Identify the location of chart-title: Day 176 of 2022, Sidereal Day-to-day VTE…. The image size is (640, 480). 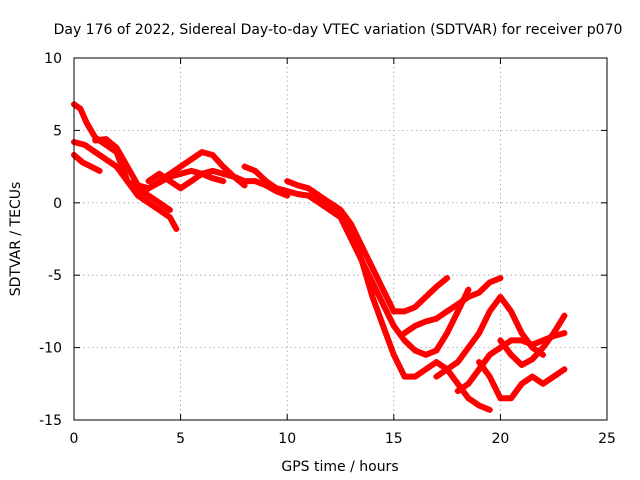
(338, 30).